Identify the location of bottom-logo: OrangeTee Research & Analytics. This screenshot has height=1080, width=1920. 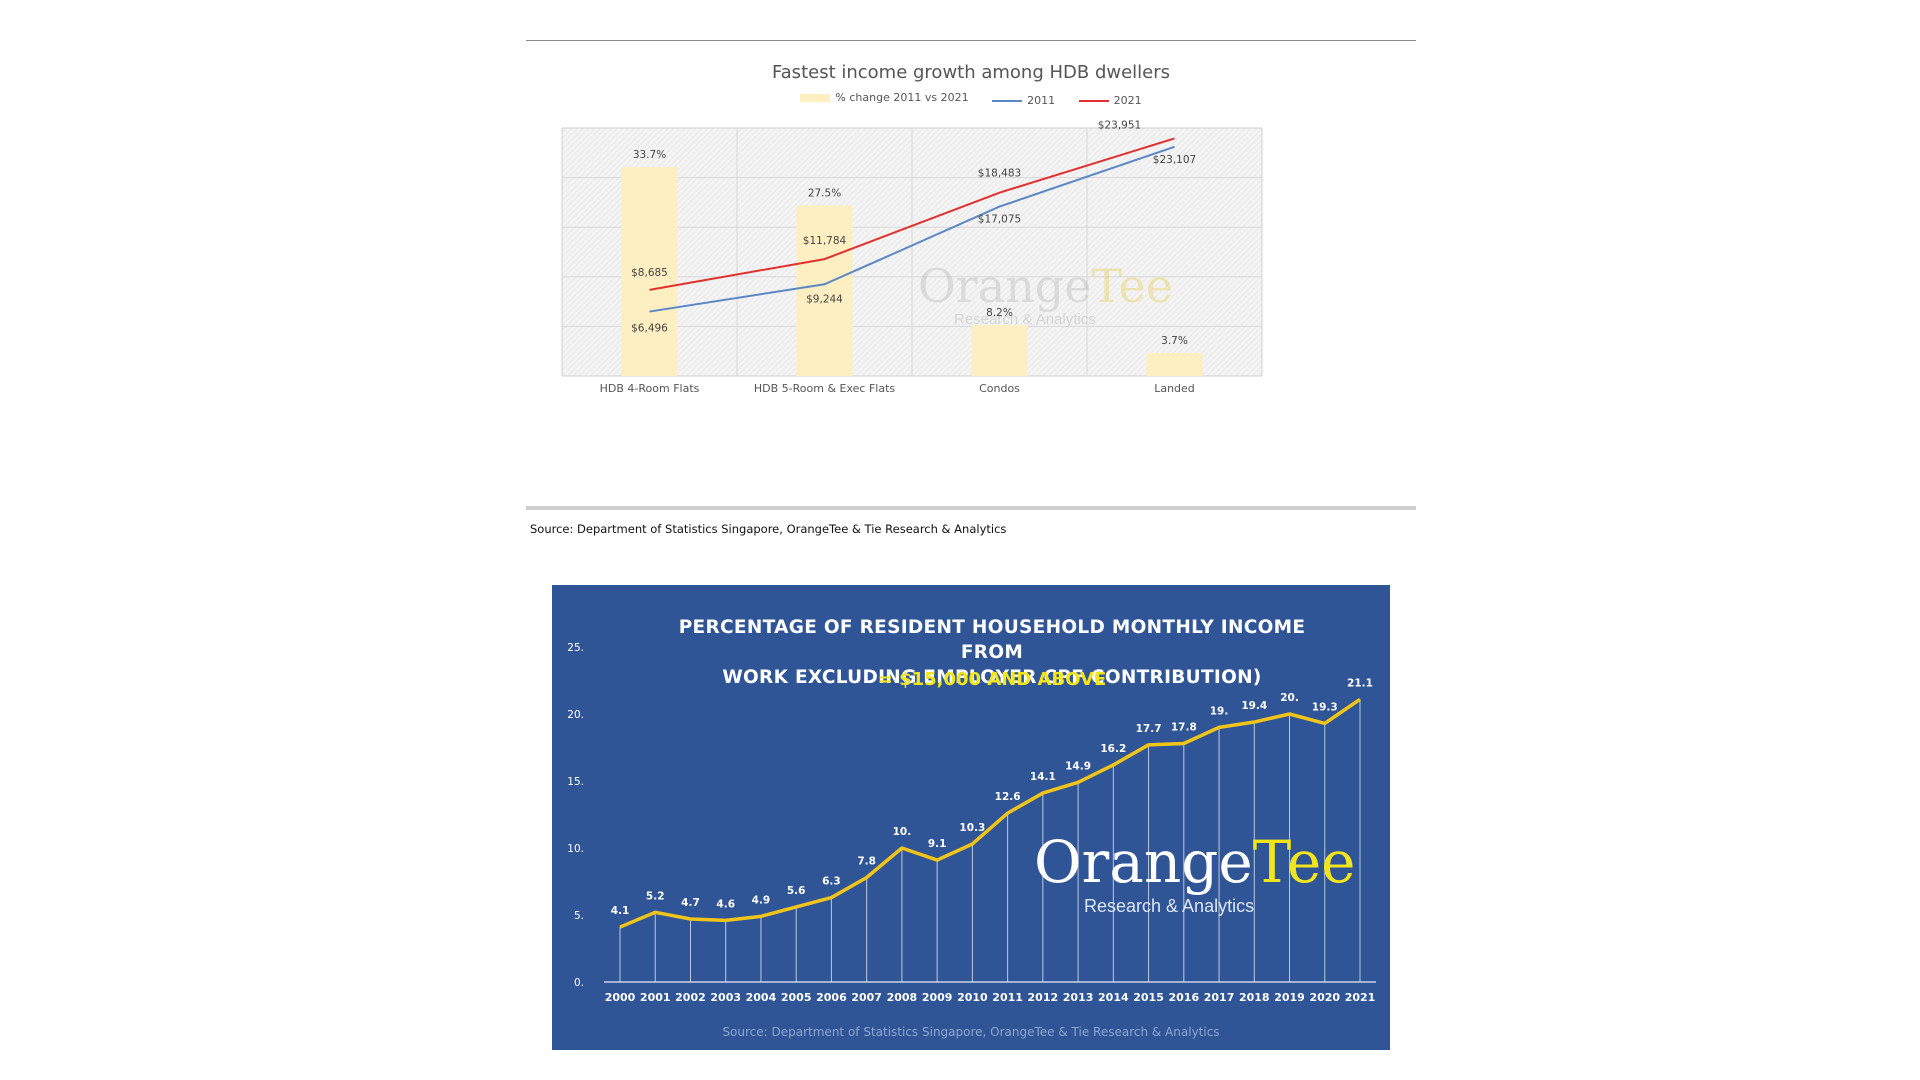
(1195, 872).